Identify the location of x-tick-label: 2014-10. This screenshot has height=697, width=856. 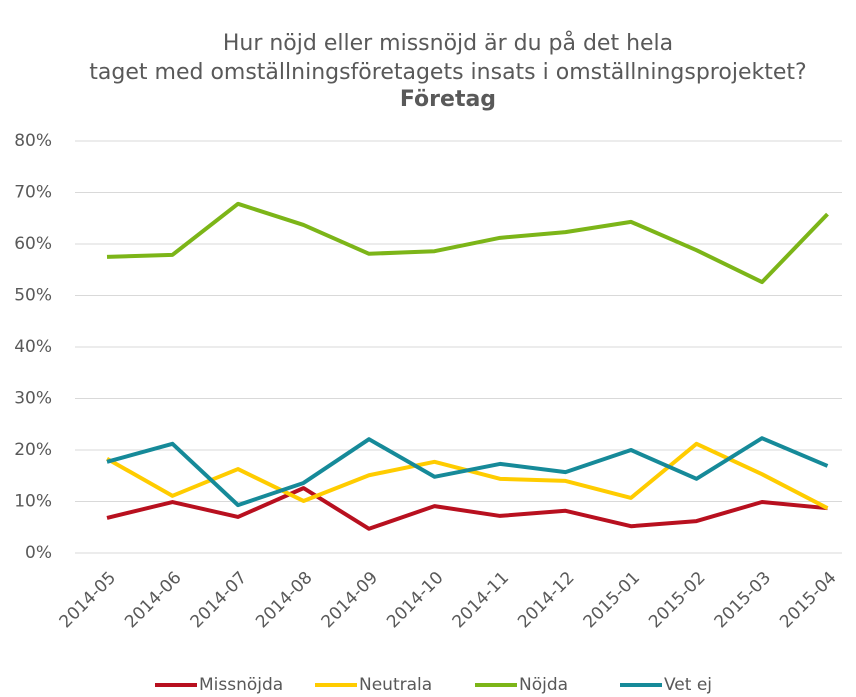
(415, 600).